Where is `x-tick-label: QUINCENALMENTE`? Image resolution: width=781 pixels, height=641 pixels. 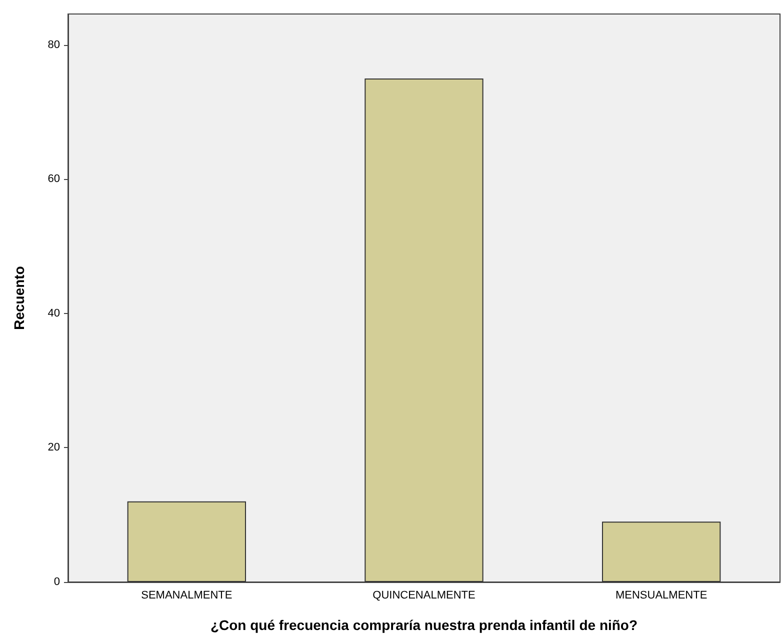
x-tick-label: QUINCENALMENTE is located at coordinates (424, 596).